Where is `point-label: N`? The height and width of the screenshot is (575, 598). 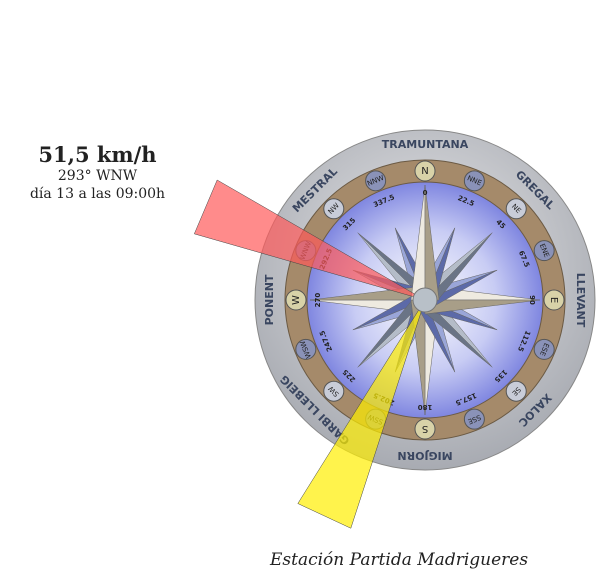
point-label: N is located at coordinates (424, 171).